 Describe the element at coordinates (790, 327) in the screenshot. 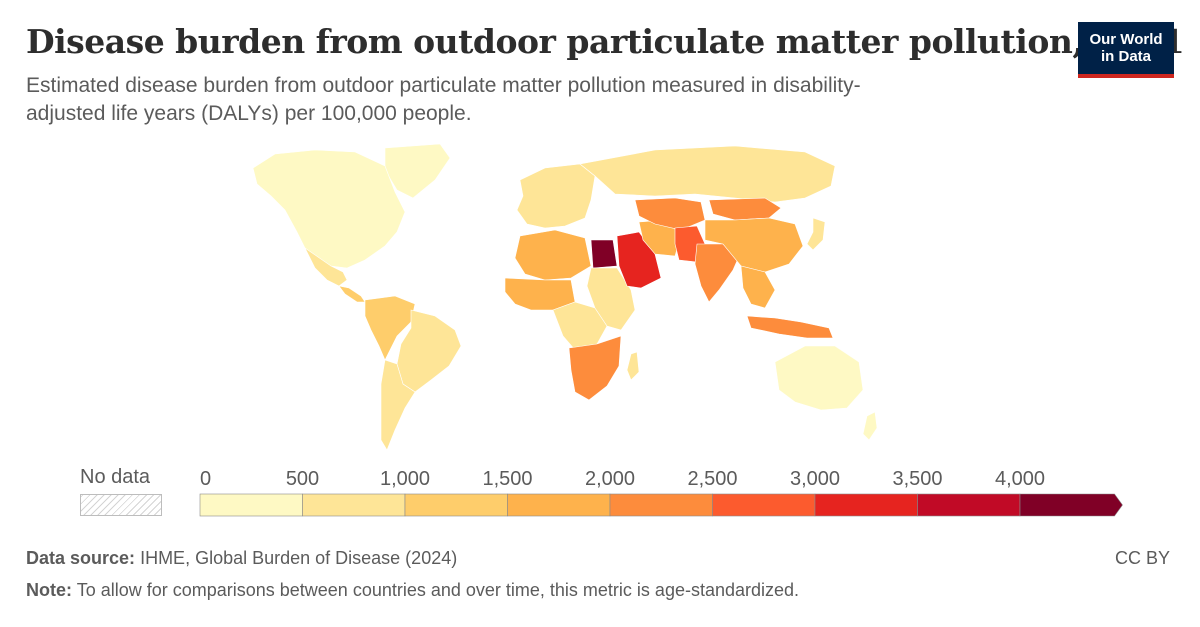

I see `region-indonesia` at that location.